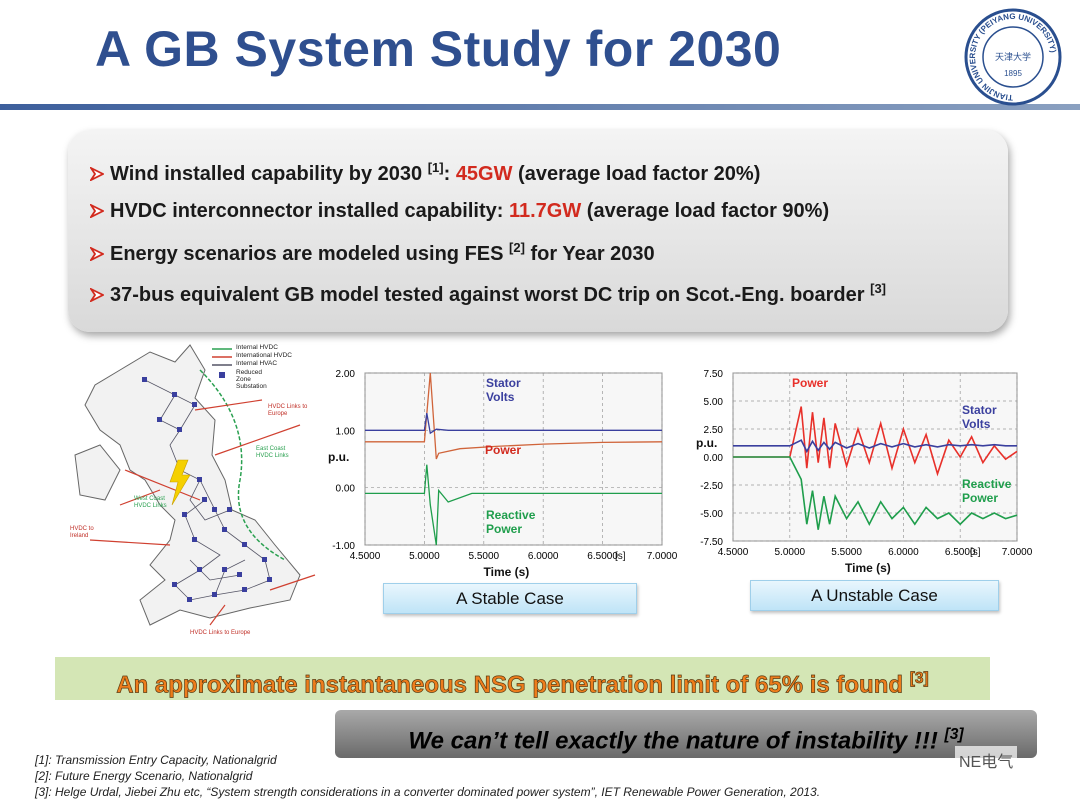 Image resolution: width=1080 pixels, height=806 pixels. What do you see at coordinates (540, 107) in the screenshot?
I see `title-rule` at bounding box center [540, 107].